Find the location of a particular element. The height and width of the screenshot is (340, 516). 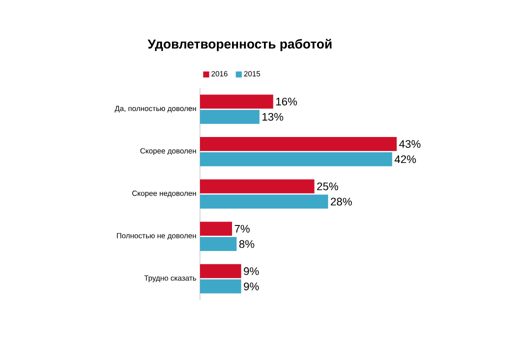

data-label: 43% is located at coordinates (409, 144).